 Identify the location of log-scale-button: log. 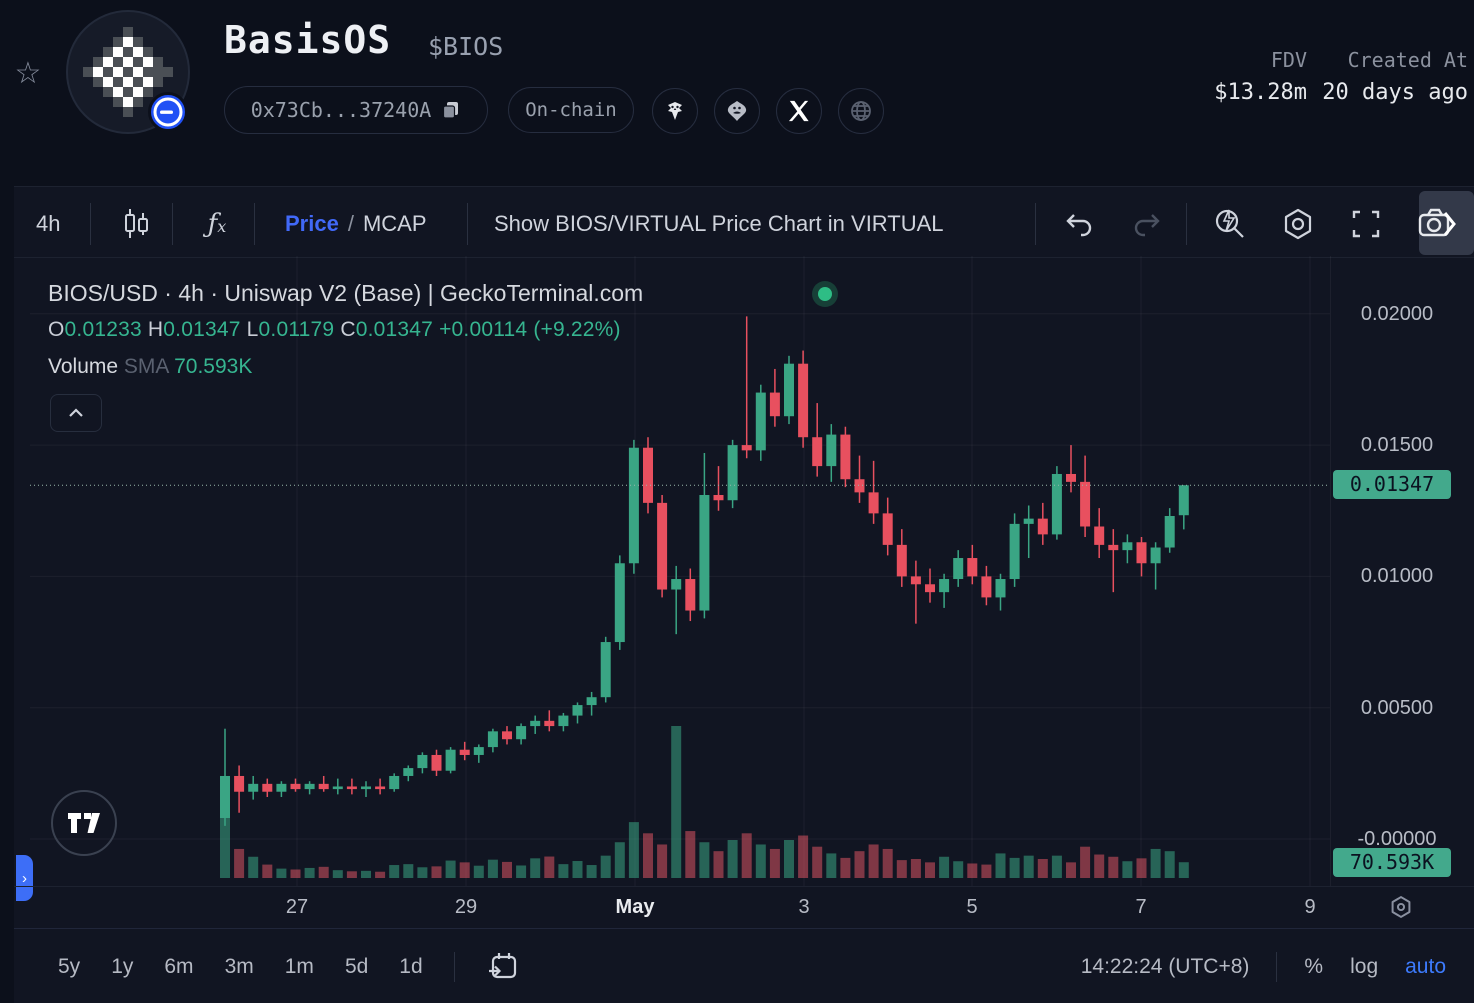
(1364, 966).